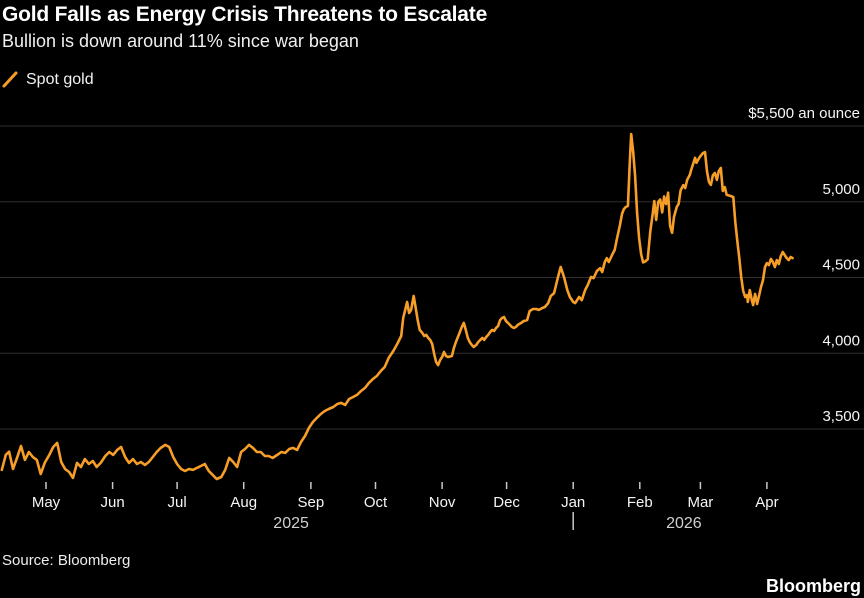  What do you see at coordinates (376, 502) in the screenshot?
I see `x-tick-label-Oct: Oct` at bounding box center [376, 502].